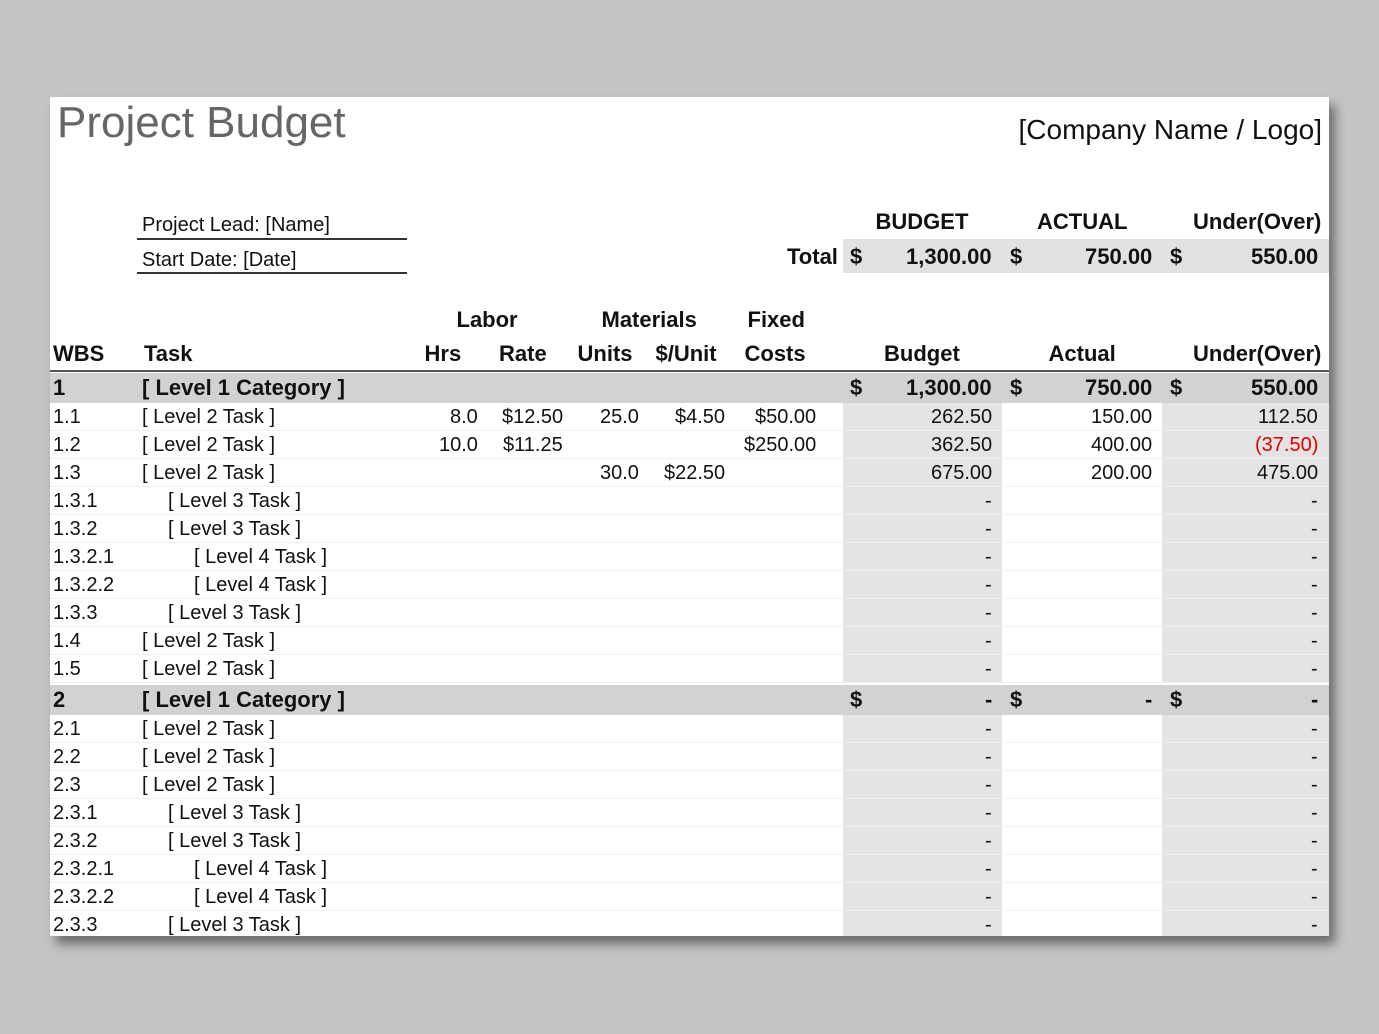 The width and height of the screenshot is (1379, 1034). Describe the element at coordinates (75, 613) in the screenshot. I see `wbs: 1.3.3` at that location.